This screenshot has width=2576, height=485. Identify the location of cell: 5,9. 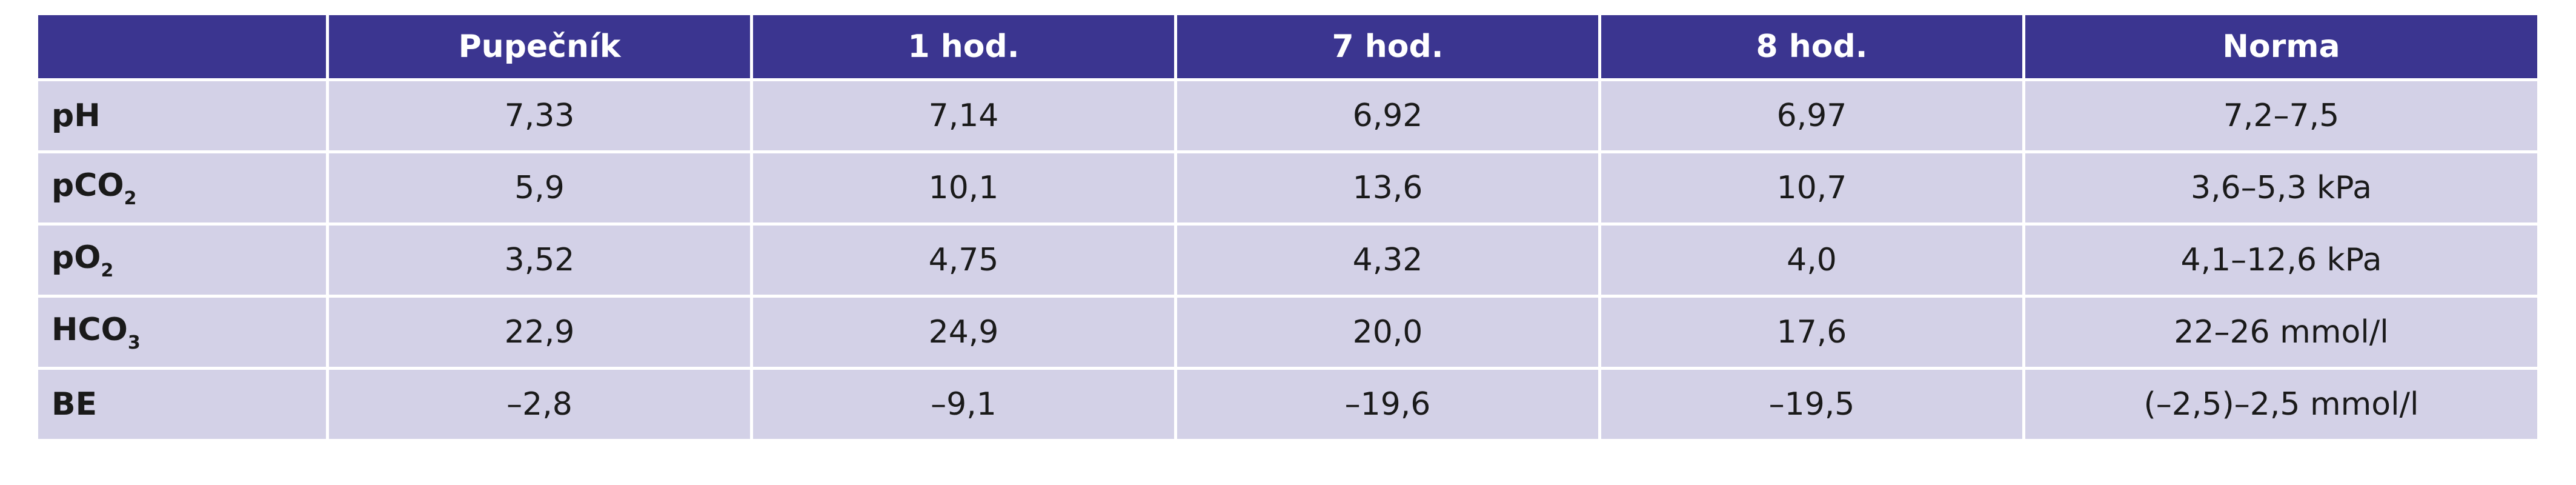
(539, 188).